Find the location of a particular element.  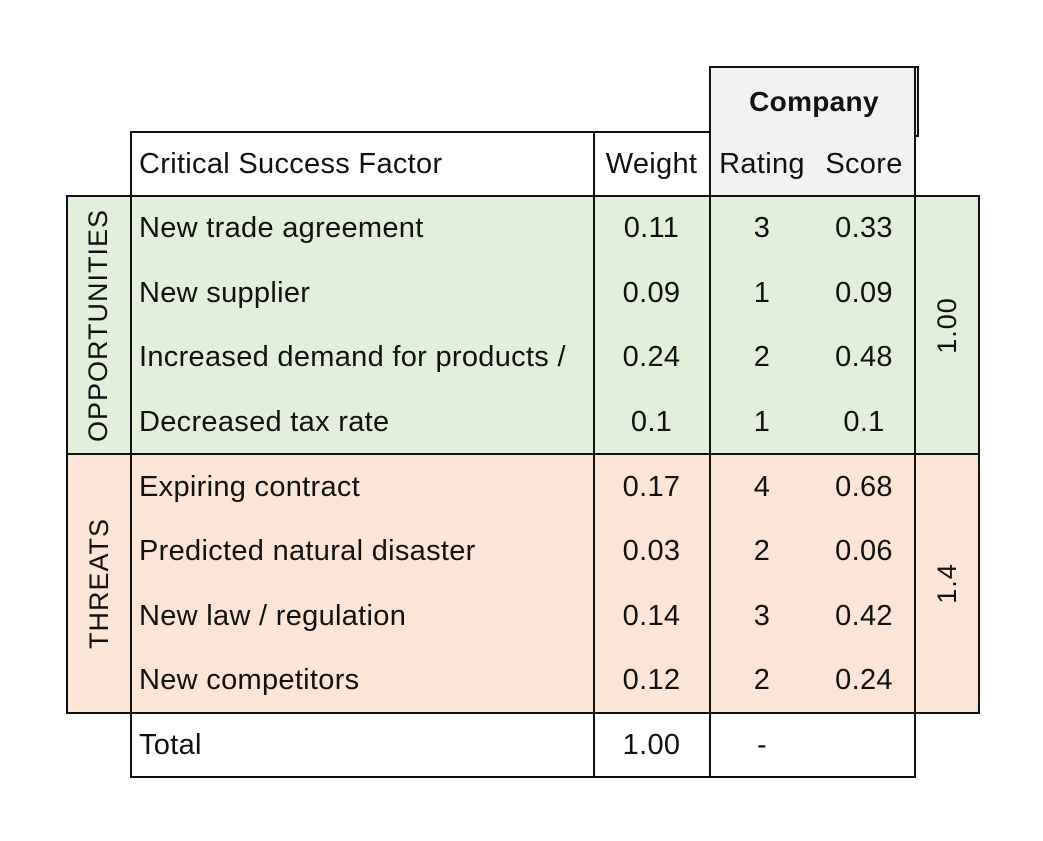

factor-column-header: Critical Success Factor is located at coordinates (291, 163).